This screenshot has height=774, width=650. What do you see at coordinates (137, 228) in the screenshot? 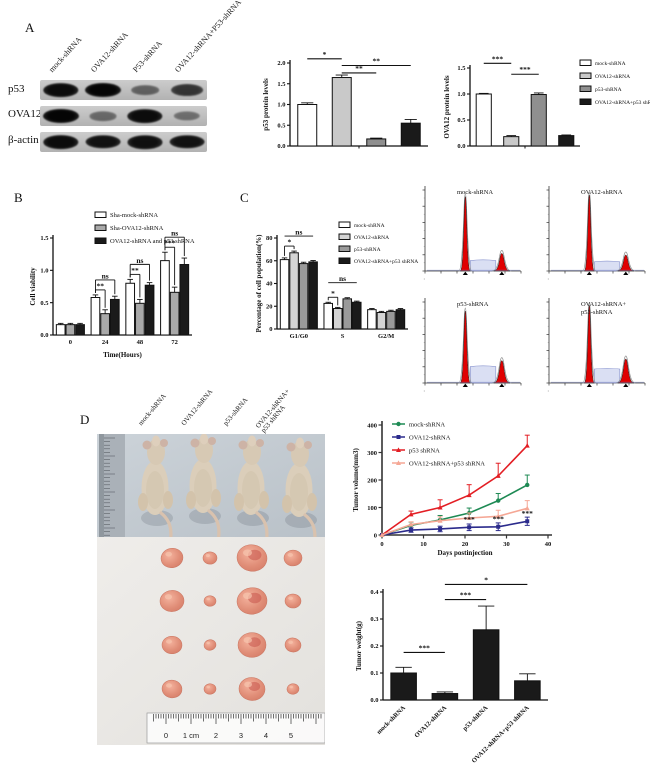
I see `svg-text: Sha-OVA12-shRNA` at bounding box center [137, 228].